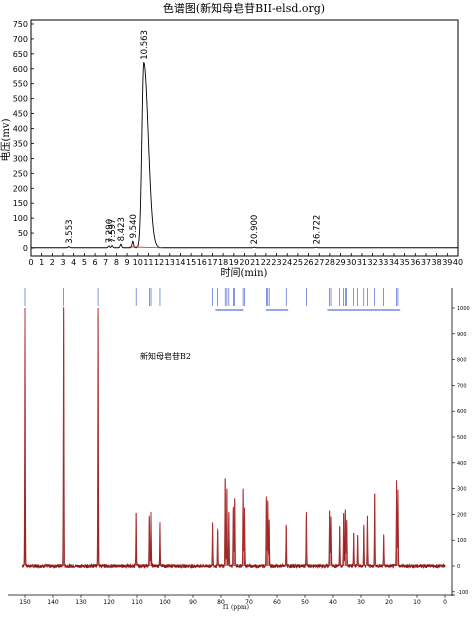 Image resolution: width=472 pixels, height=618 pixels. Describe the element at coordinates (234, 262) in the screenshot. I see `x-tick-label: 19` at that location.